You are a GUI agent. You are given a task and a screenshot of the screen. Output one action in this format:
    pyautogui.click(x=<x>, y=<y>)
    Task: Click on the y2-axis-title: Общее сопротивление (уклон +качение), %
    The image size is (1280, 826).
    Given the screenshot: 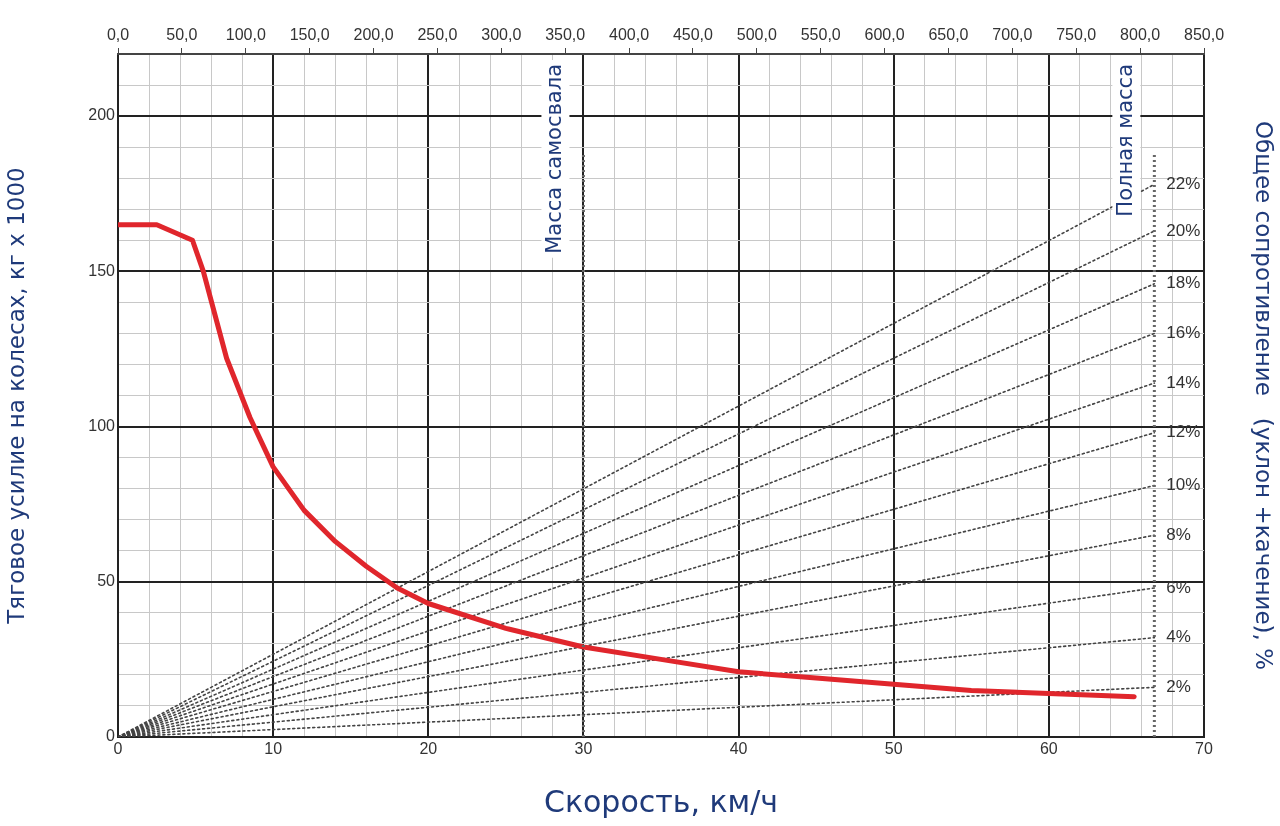 What is the action you would take?
    pyautogui.click(x=1264, y=395)
    